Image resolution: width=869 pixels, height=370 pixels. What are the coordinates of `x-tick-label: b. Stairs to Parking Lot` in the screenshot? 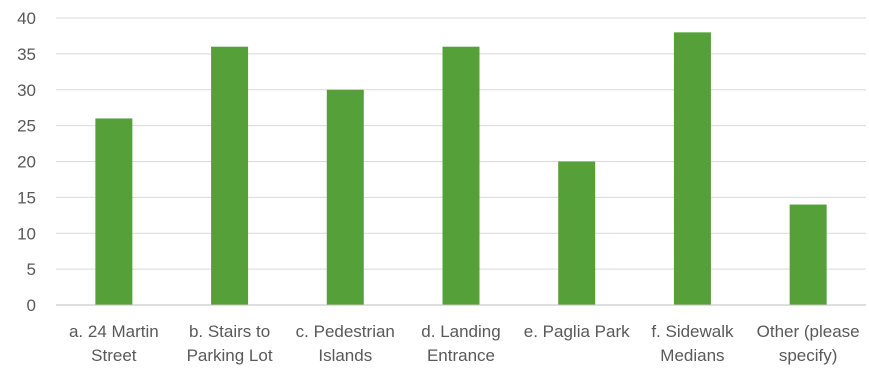 It's located at (230, 343).